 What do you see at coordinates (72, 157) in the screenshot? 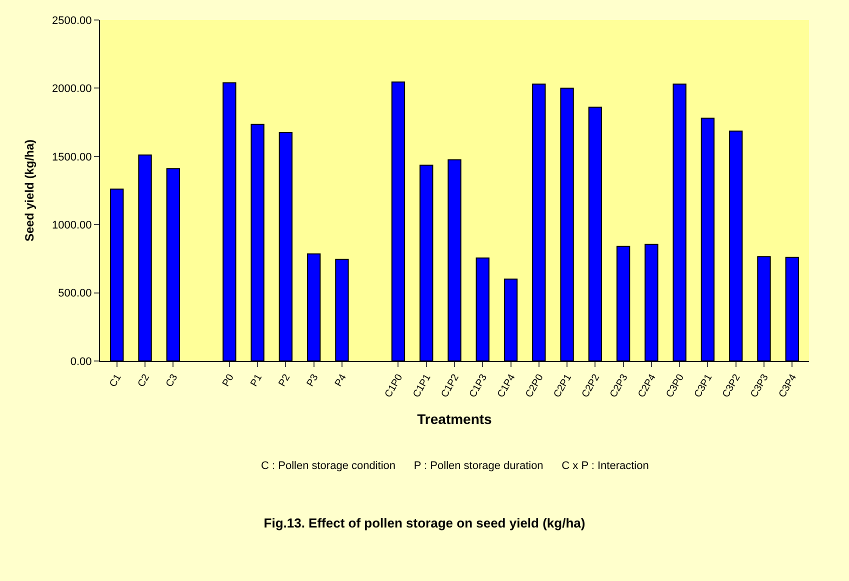
I see `y-tick-label: 1500.00` at bounding box center [72, 157].